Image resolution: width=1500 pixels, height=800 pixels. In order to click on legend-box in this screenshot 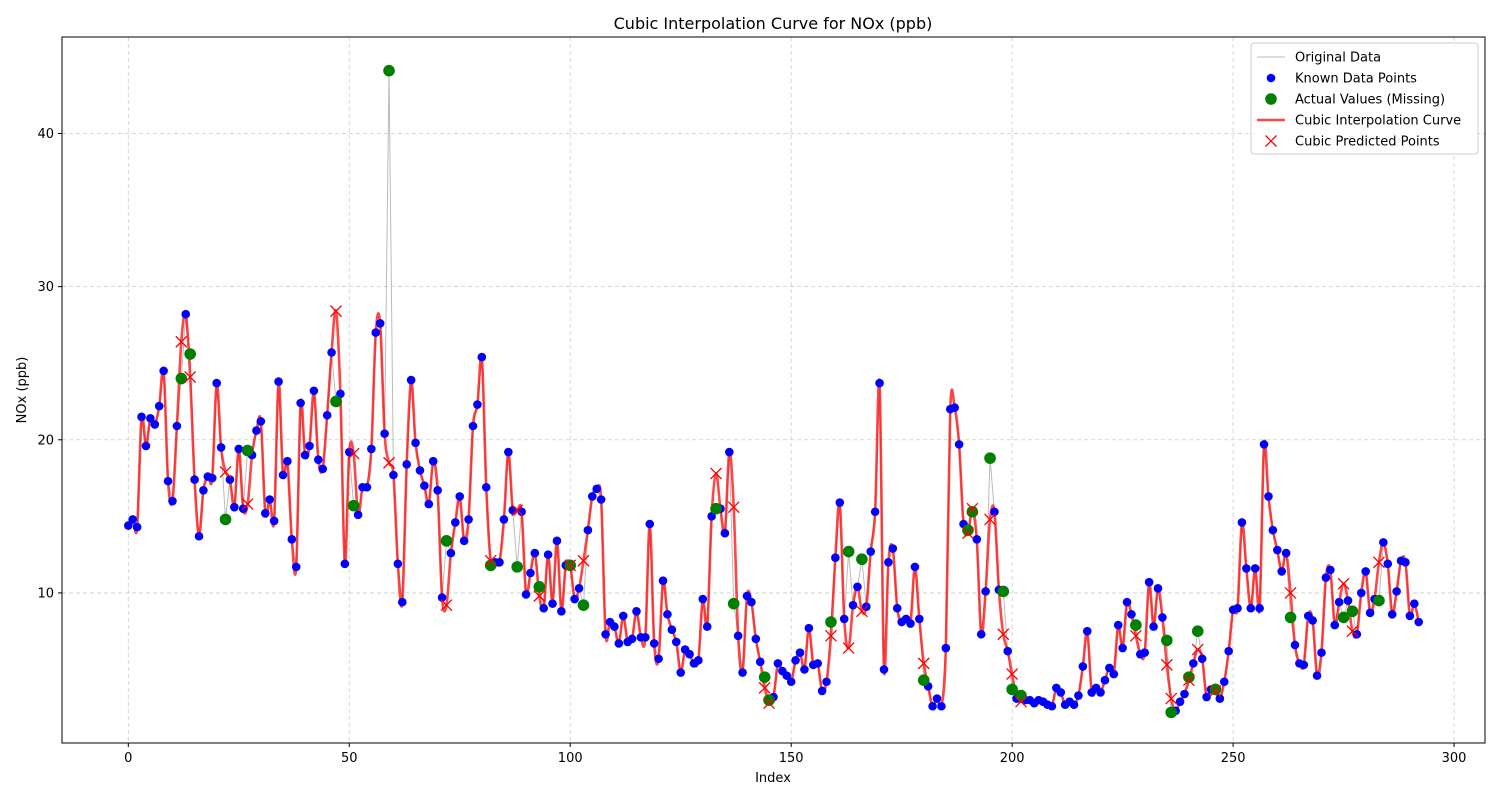, I will do `click(1364, 98)`.